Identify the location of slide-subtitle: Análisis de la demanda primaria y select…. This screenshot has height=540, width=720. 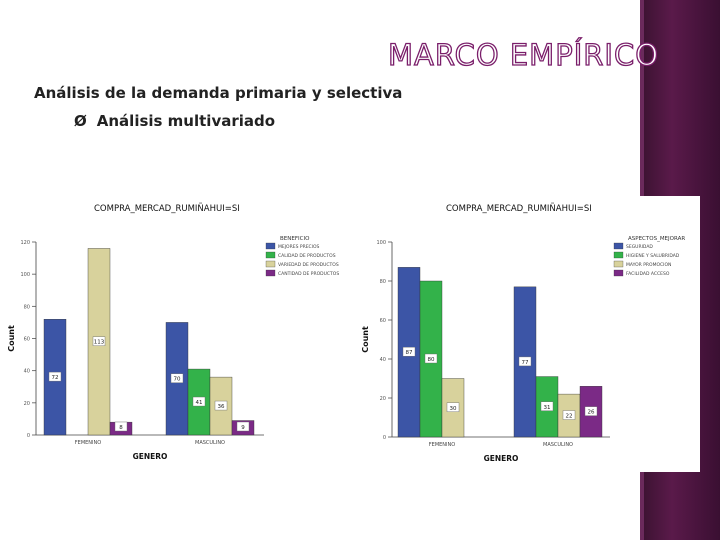
(218, 93).